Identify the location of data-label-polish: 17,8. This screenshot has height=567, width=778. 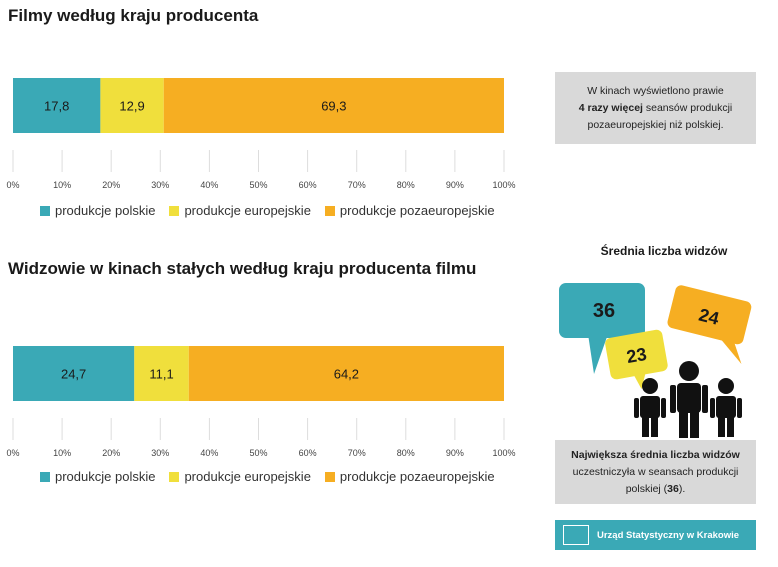
(56, 106).